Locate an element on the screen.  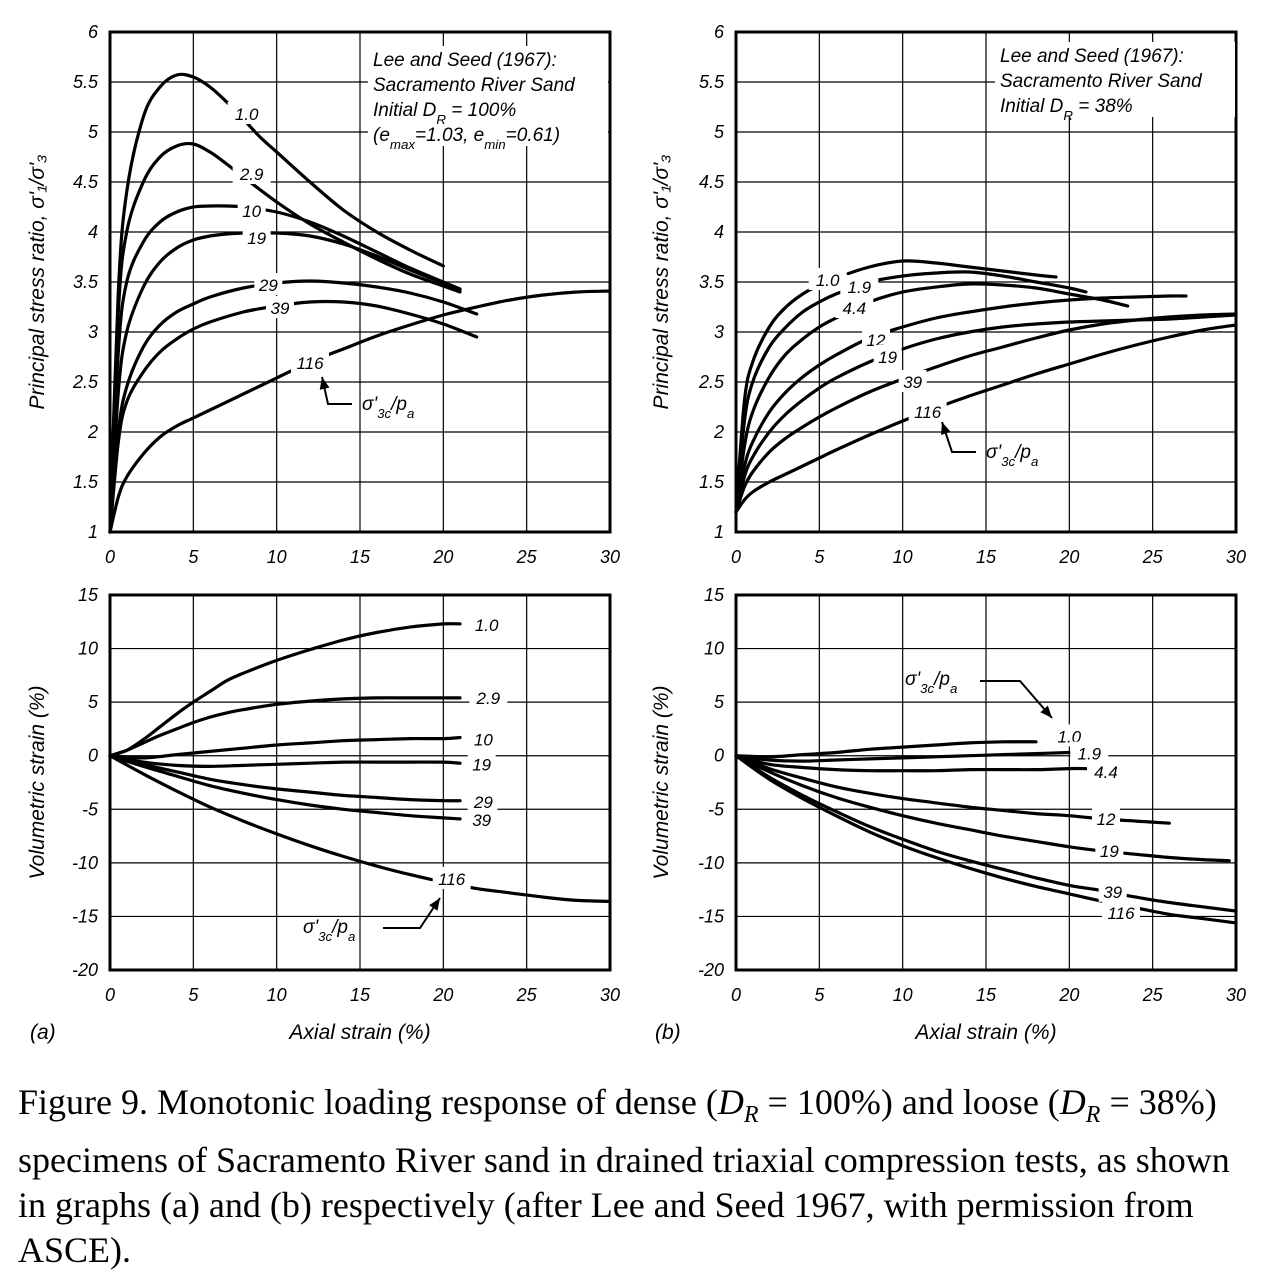
series-line-4.4 is located at coordinates (911, 763).